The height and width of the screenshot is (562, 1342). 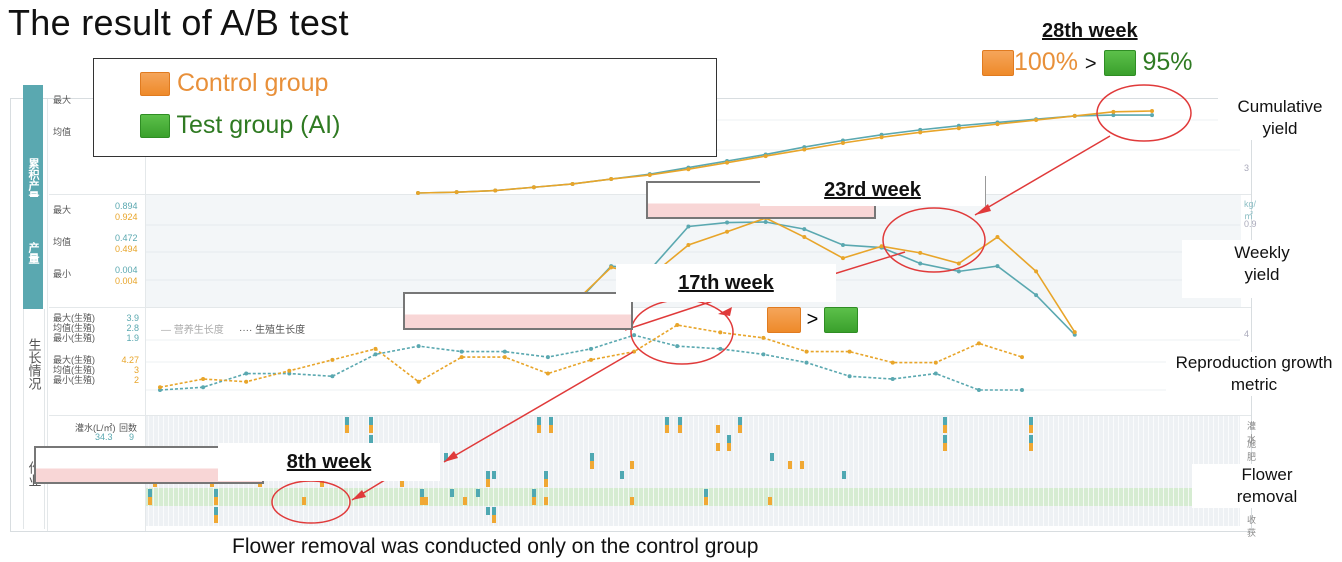 What do you see at coordinates (234, 83) in the screenshot?
I see `legend-item-control: Control group` at bounding box center [234, 83].